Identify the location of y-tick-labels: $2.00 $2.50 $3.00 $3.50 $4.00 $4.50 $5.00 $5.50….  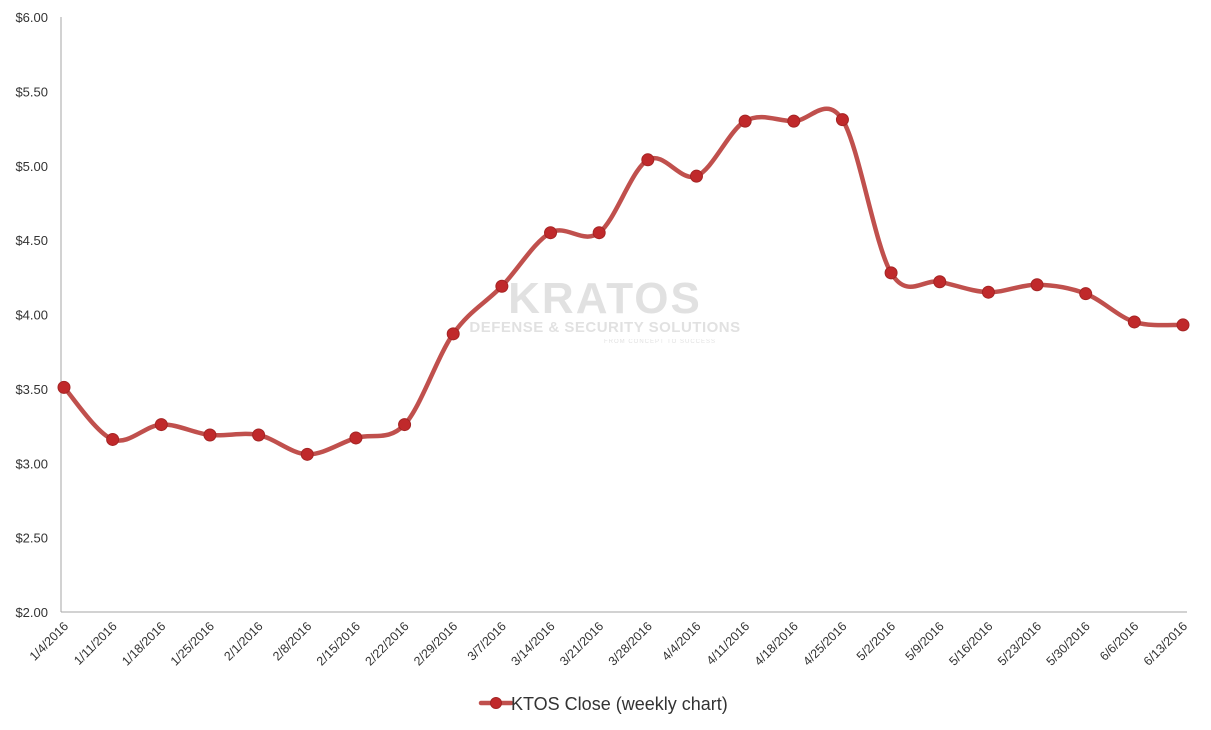
(31, 315).